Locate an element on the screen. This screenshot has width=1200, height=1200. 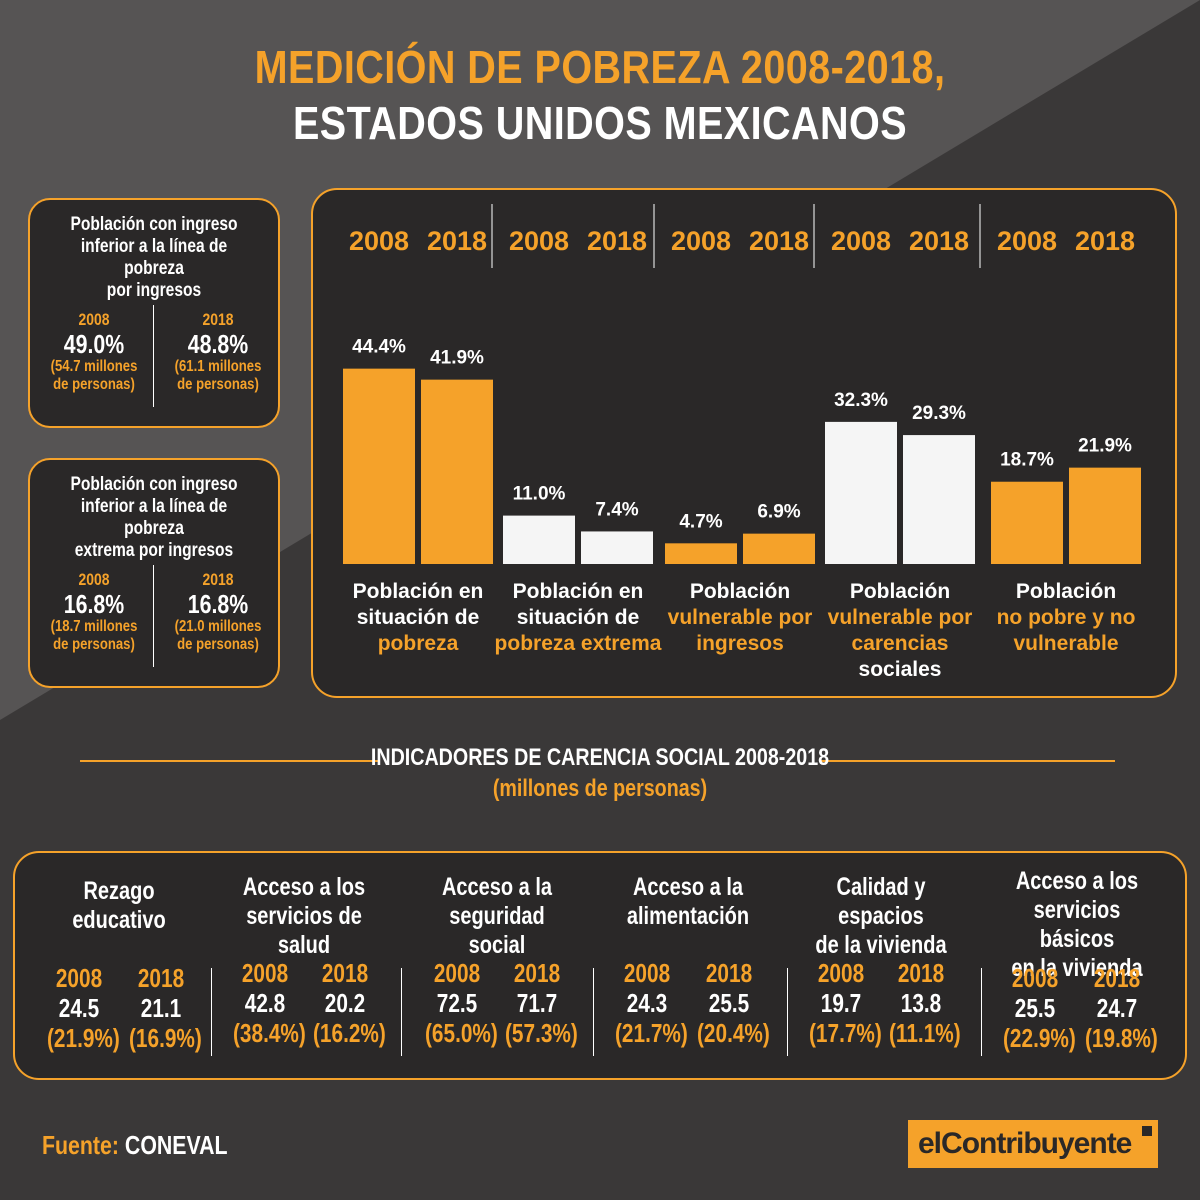
indicator-col-2018: 2018 25.5 (20.4%) is located at coordinates (733, 1003).